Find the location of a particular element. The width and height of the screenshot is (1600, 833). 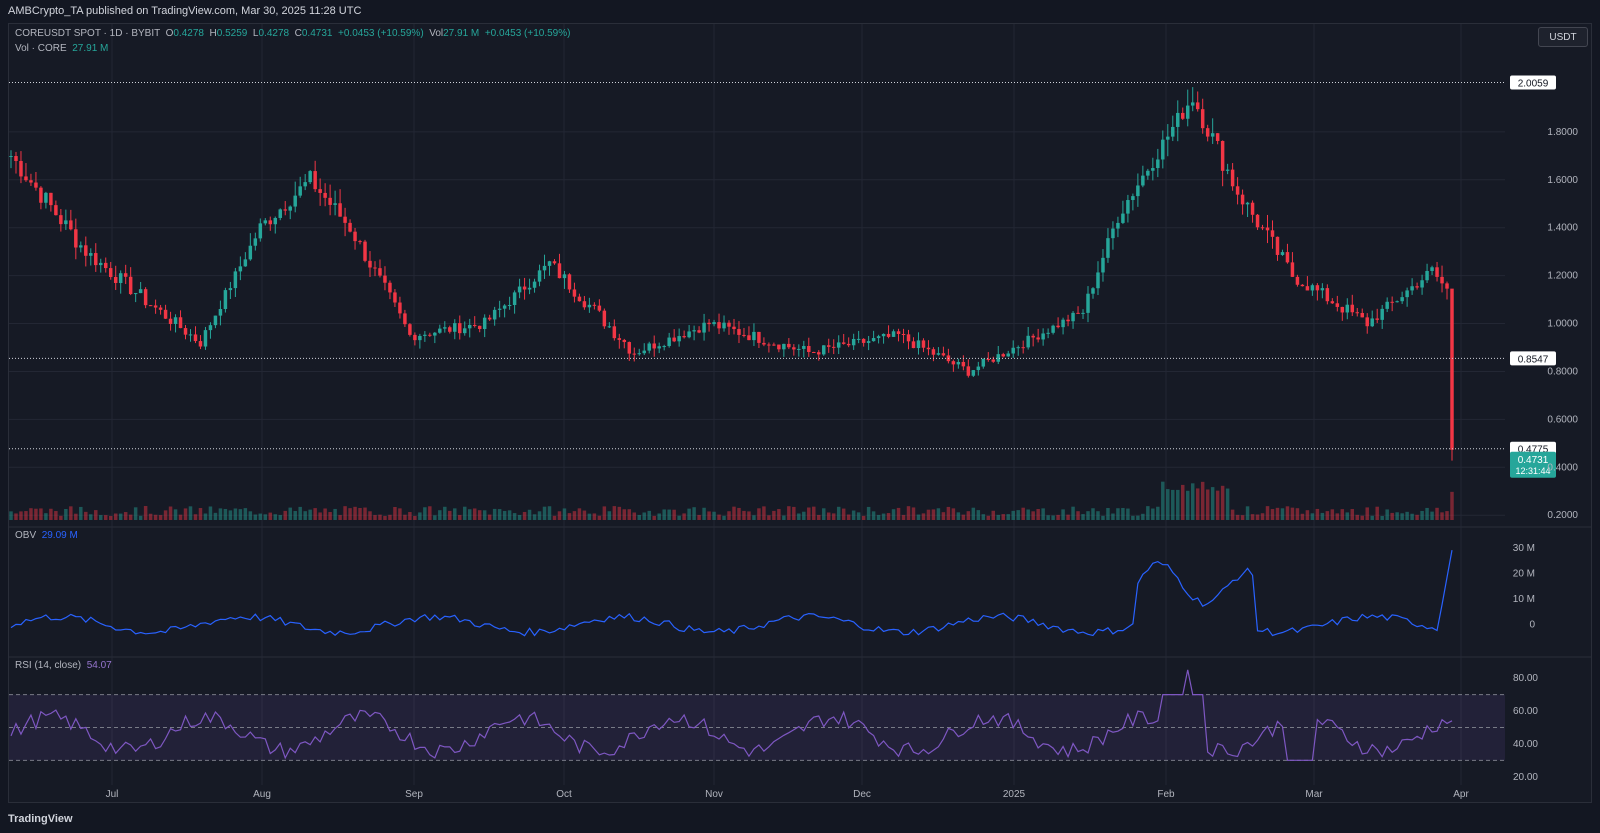

high-label: H is located at coordinates (213, 33).